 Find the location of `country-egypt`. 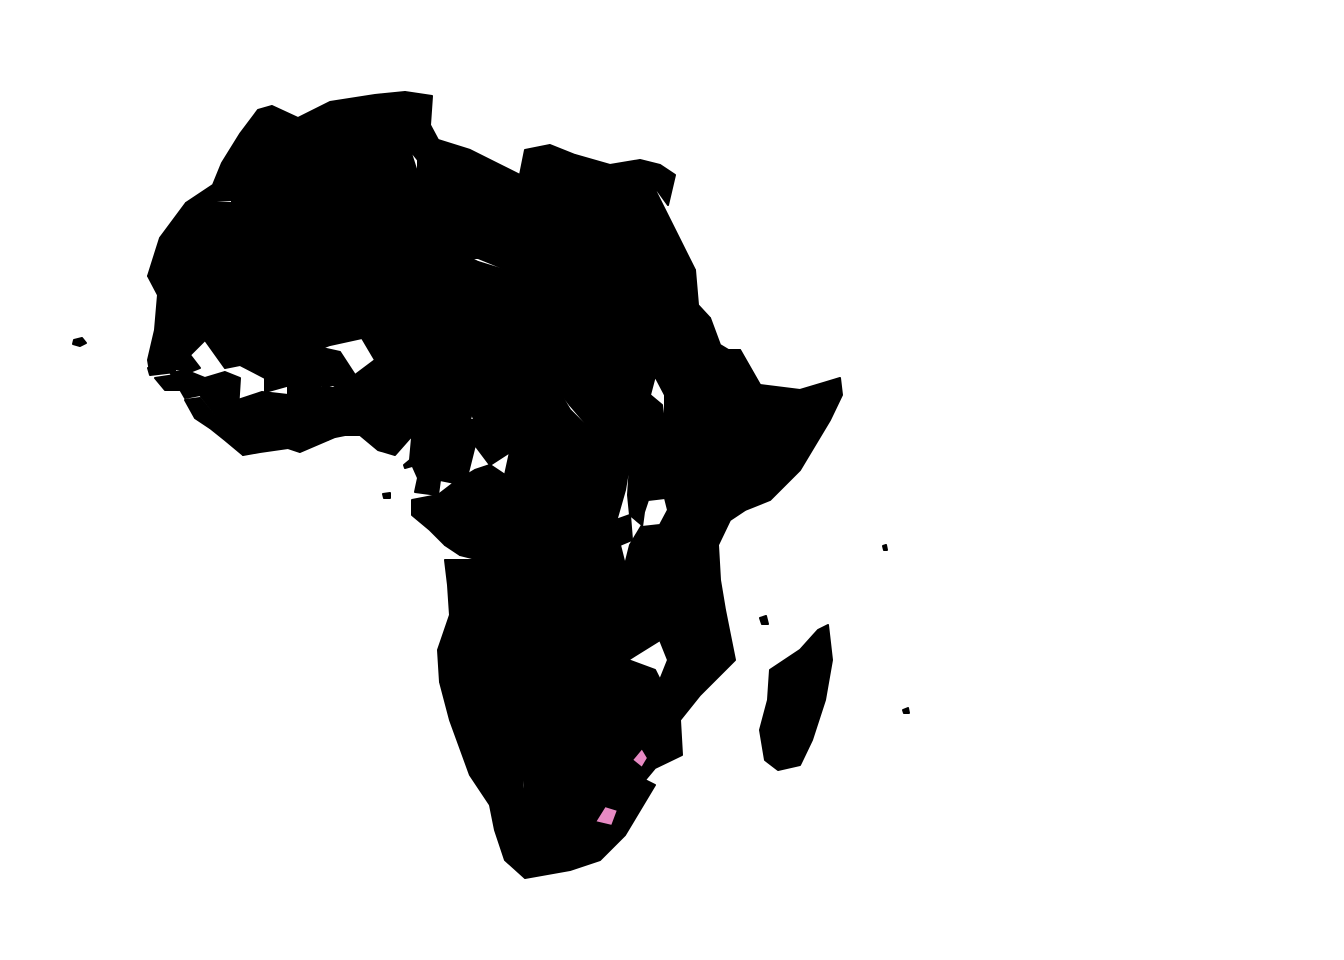

country-egypt is located at coordinates (633, 212).